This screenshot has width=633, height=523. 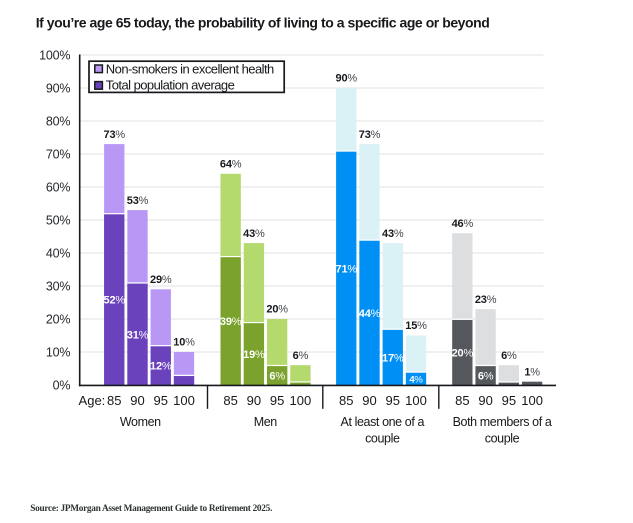 I want to click on svg-text: Both members of a, so click(x=502, y=422).